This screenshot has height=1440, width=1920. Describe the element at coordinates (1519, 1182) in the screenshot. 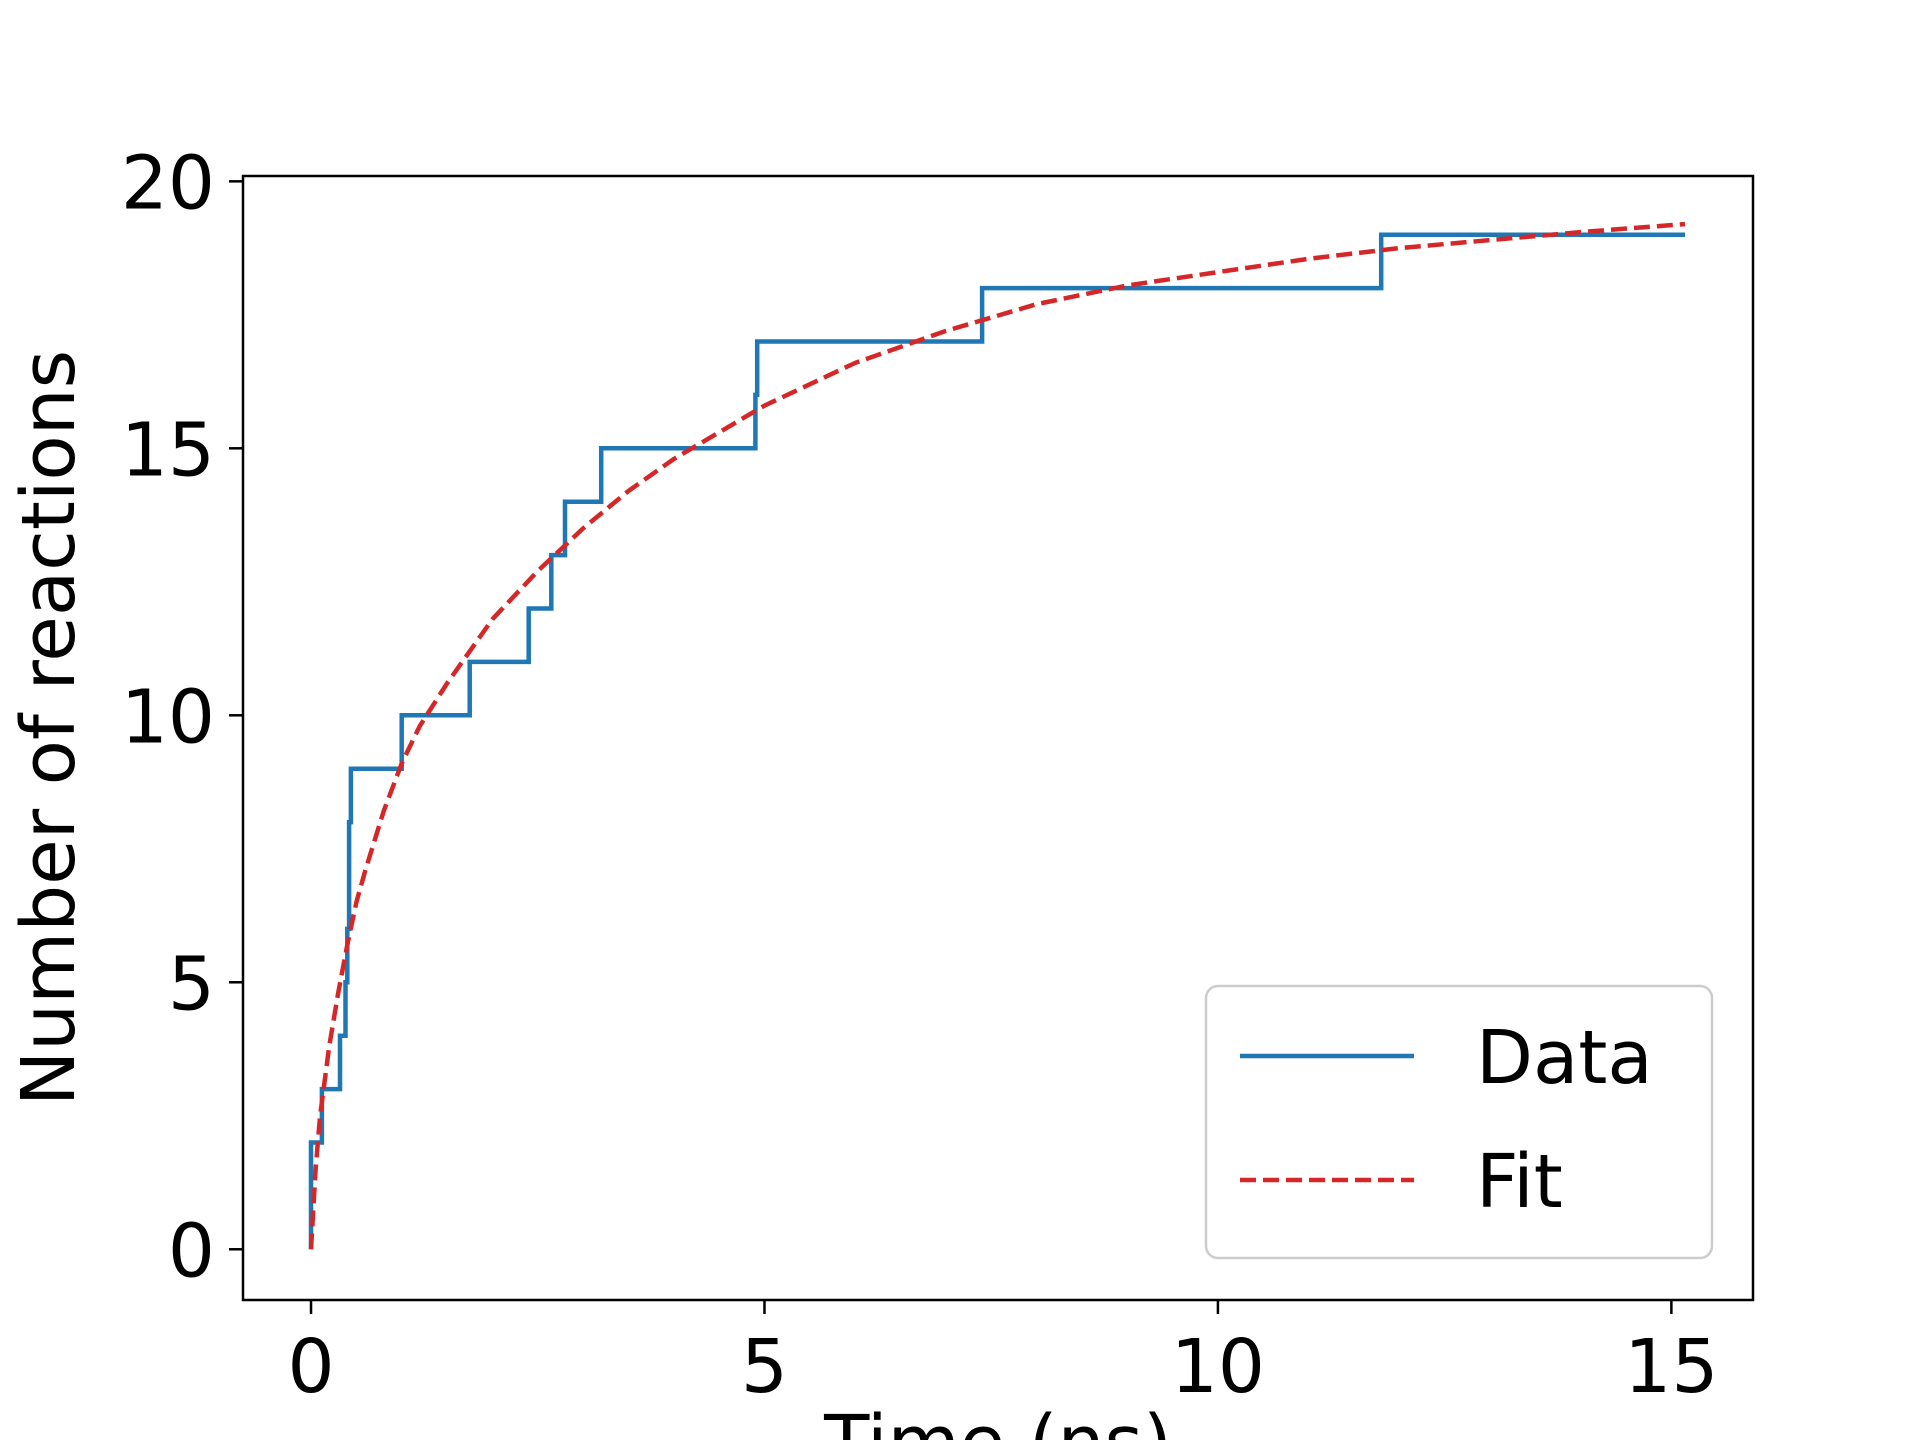

I see `legend-label-fit: Fit` at that location.